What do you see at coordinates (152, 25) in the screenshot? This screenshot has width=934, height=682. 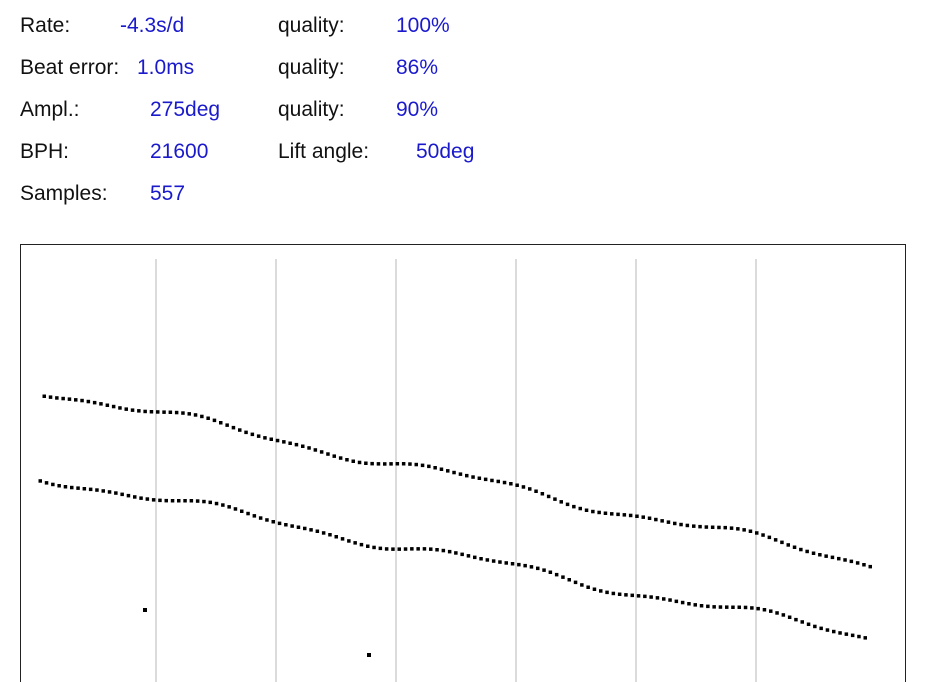 I see `value: -4.3s/d` at bounding box center [152, 25].